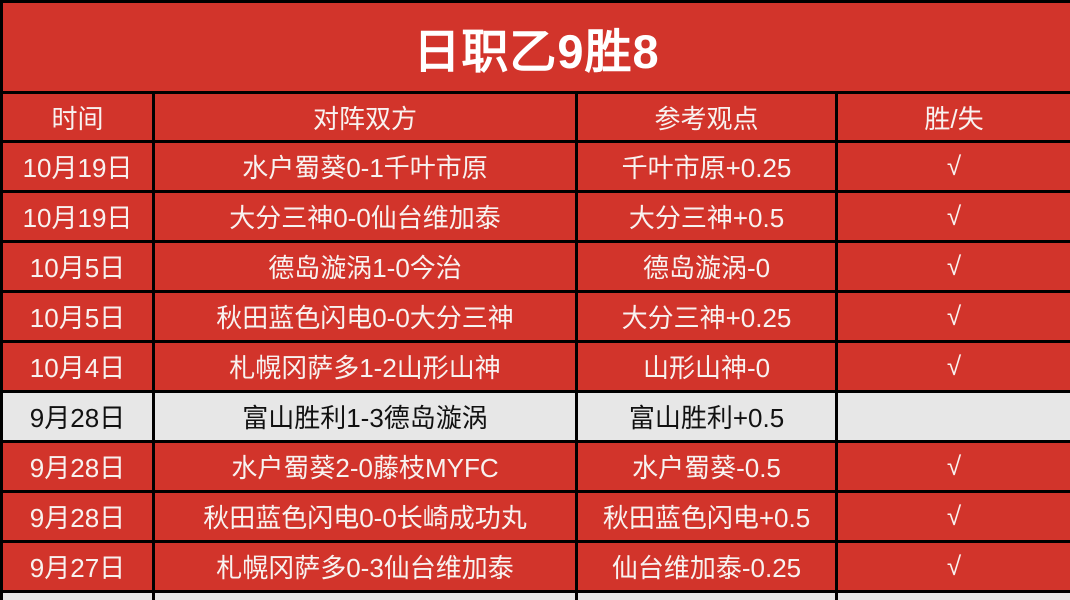  I want to click on cell-match: 德岛漩涡1-0今治, so click(365, 266).